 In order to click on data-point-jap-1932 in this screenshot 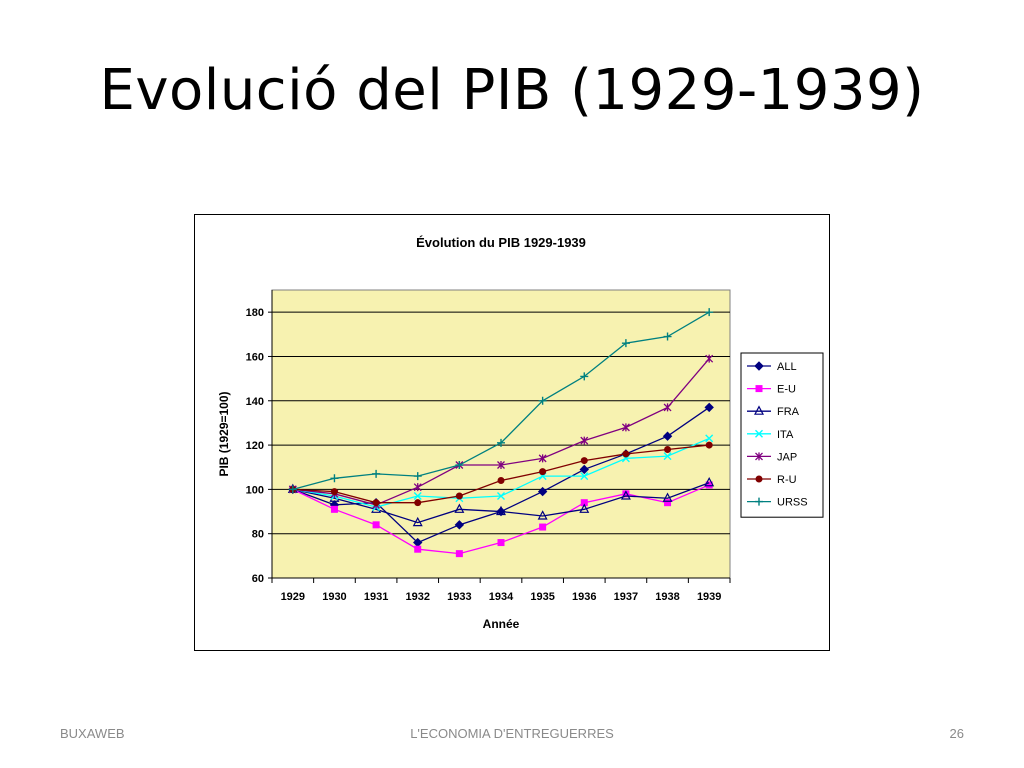, I will do `click(417, 487)`.